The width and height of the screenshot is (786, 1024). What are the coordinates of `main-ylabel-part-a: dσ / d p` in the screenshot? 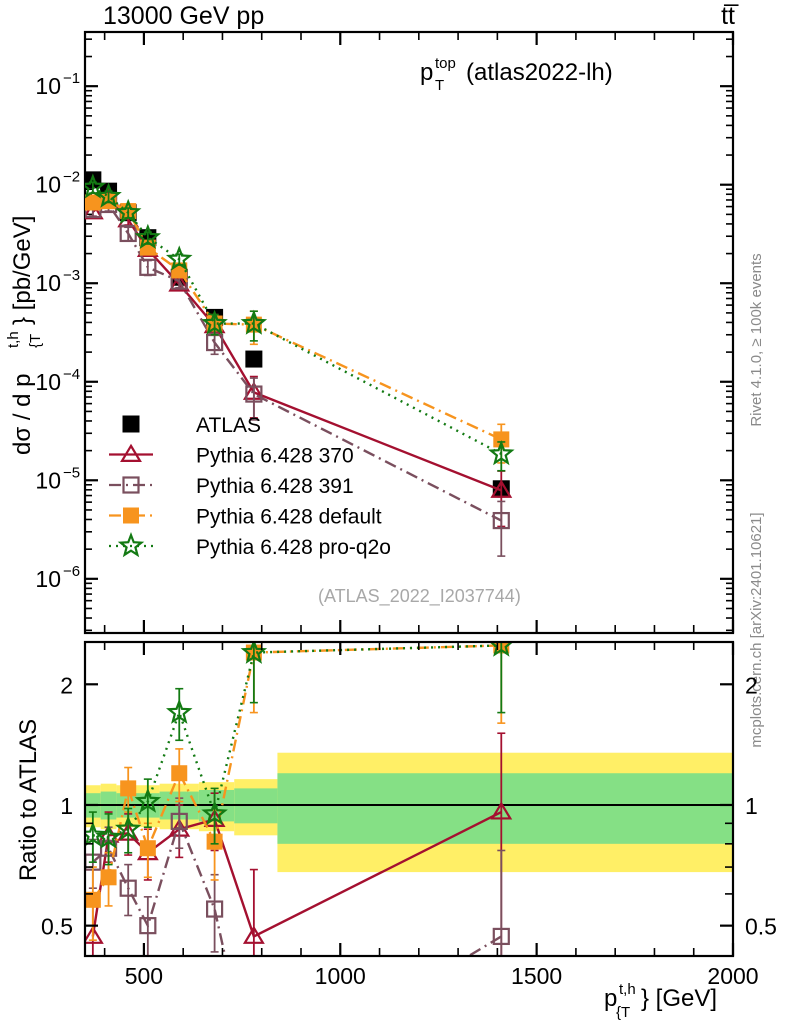 It's located at (22, 414).